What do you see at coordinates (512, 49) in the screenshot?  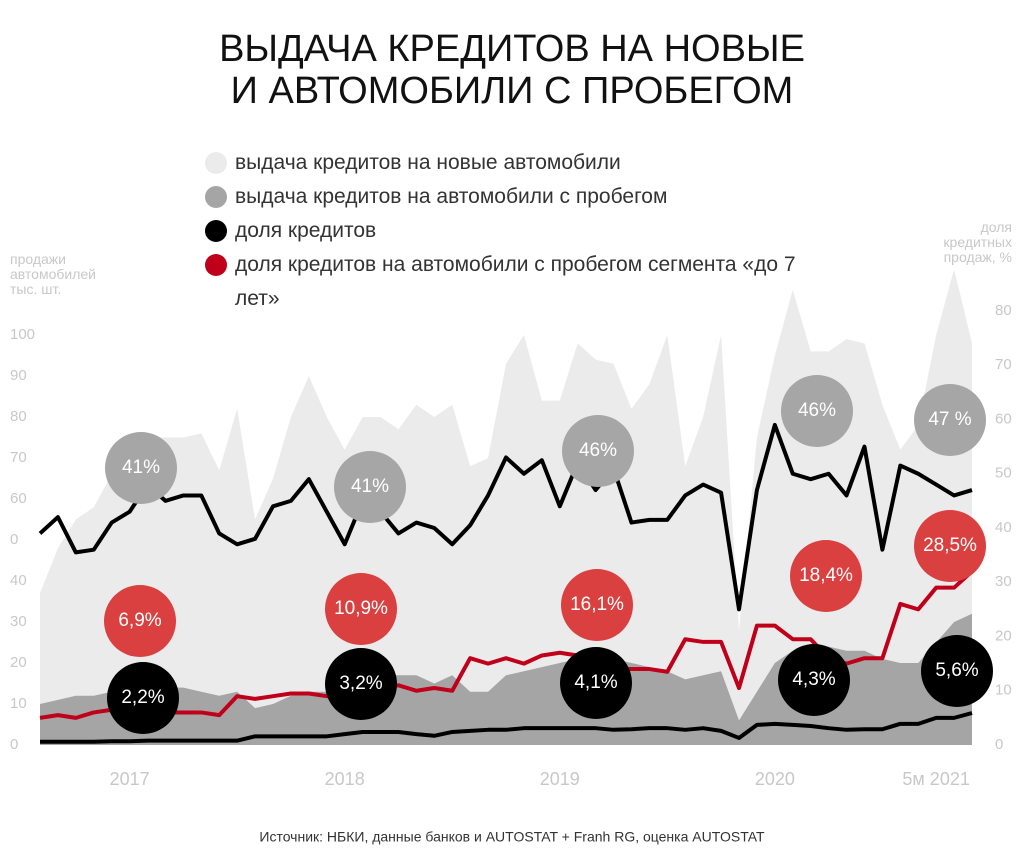 I see `chart-title: ВЫДАЧА КРЕДИТОВ НА НОВЫЕ` at bounding box center [512, 49].